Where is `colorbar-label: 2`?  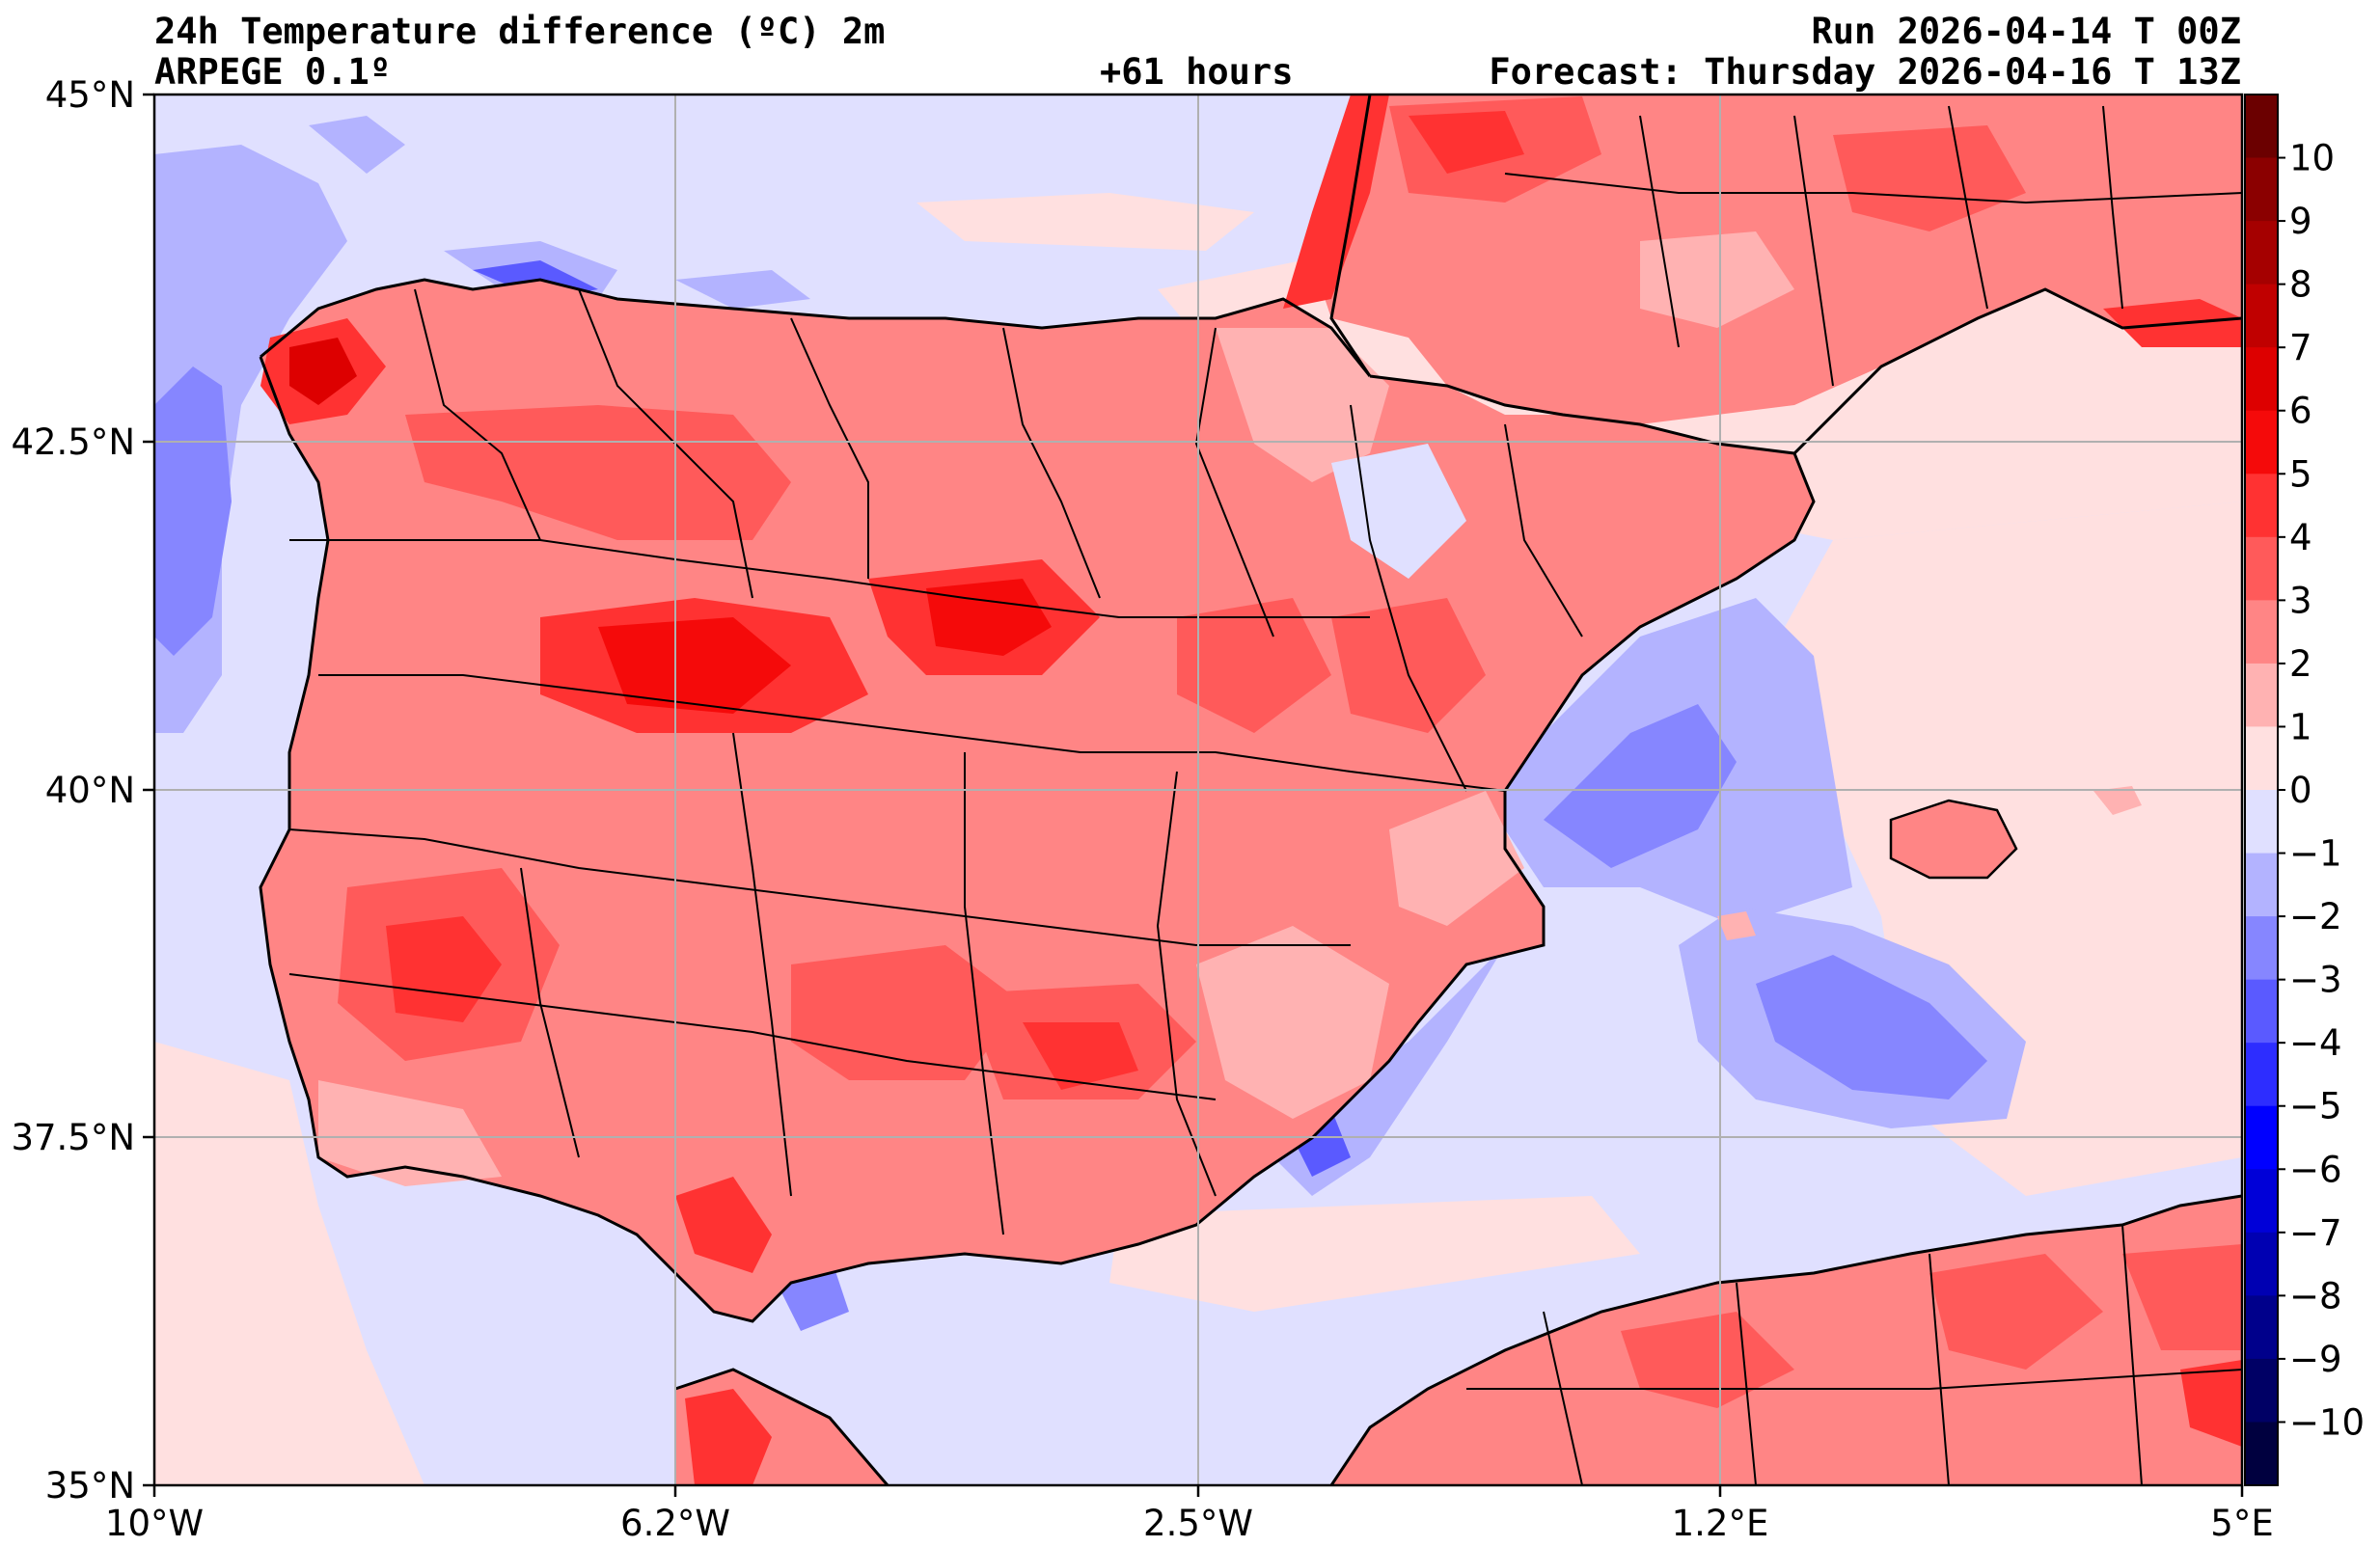 colorbar-label: 2 is located at coordinates (2300, 664).